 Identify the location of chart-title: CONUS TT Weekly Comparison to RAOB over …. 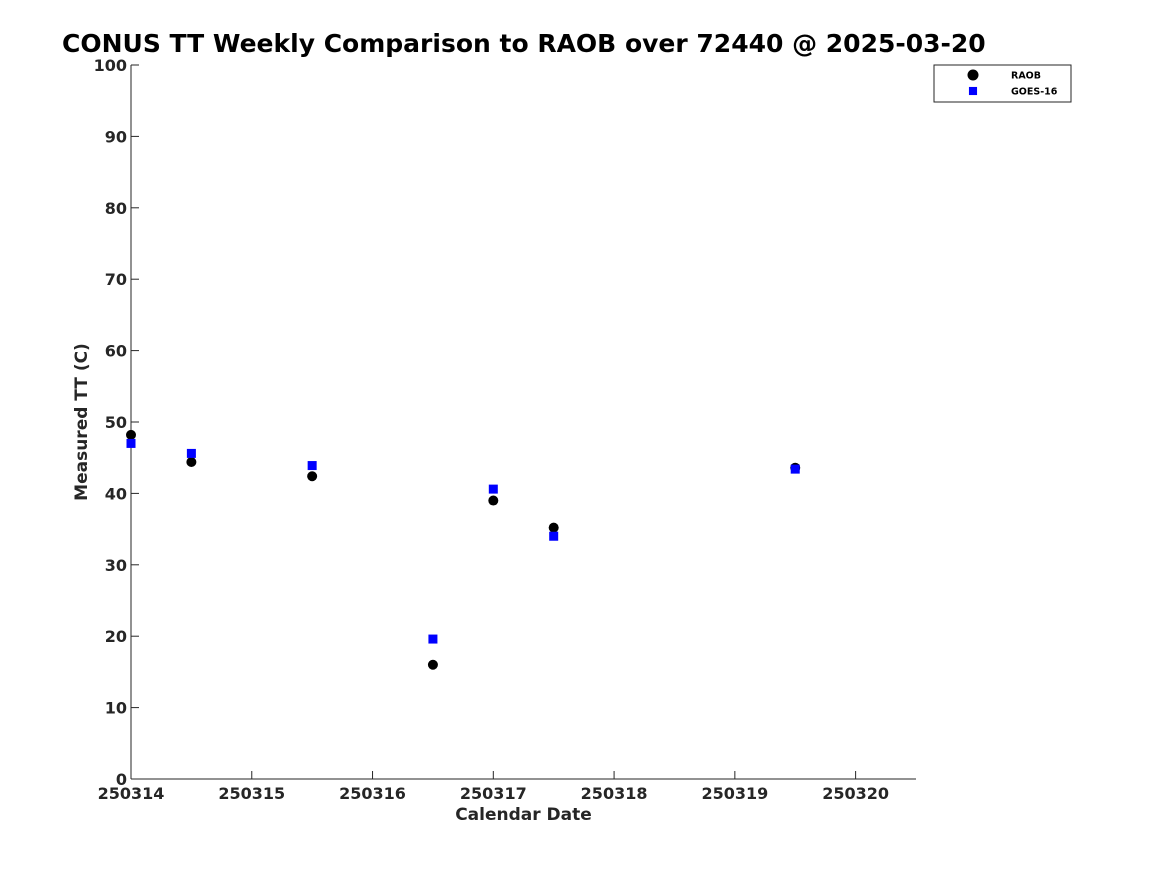
(524, 43).